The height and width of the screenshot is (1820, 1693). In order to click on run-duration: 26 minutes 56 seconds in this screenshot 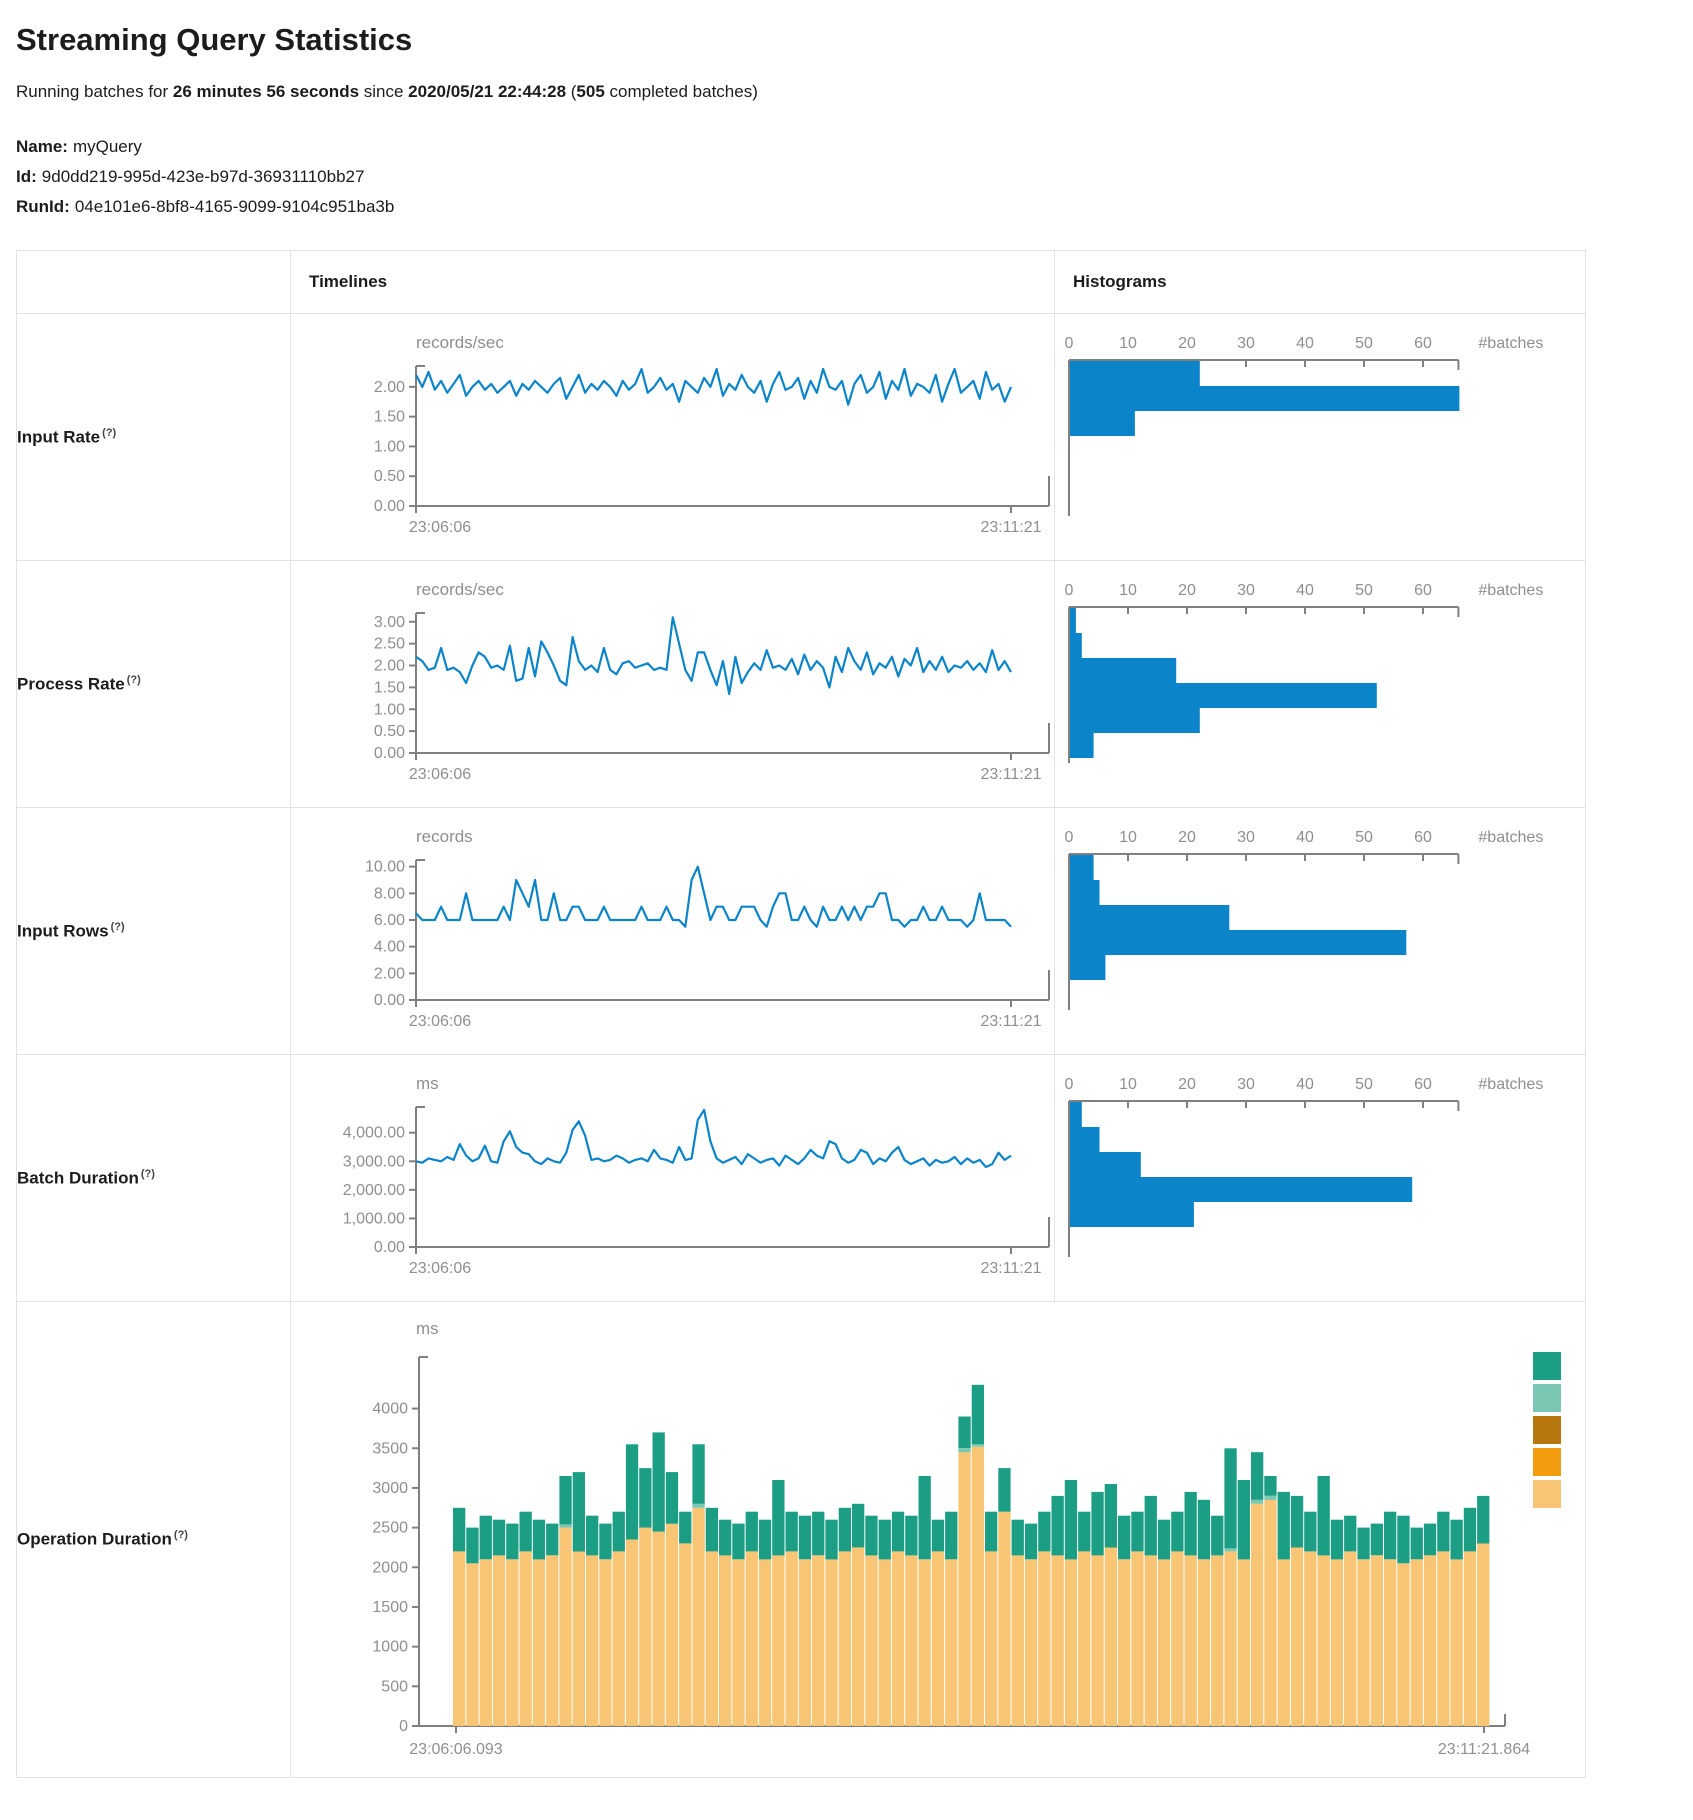, I will do `click(266, 91)`.